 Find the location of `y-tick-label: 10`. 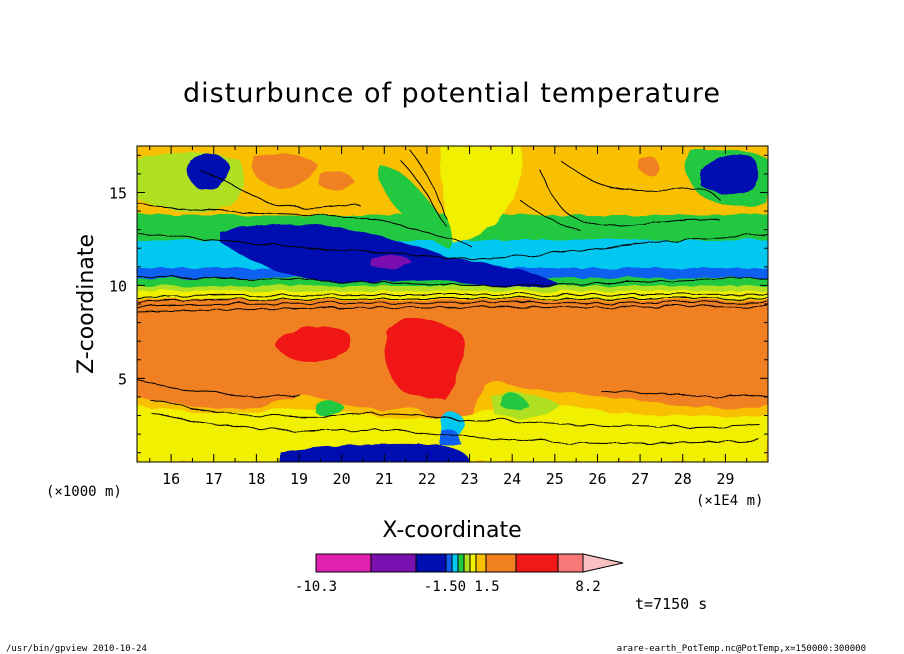

y-tick-label: 10 is located at coordinates (118, 286).